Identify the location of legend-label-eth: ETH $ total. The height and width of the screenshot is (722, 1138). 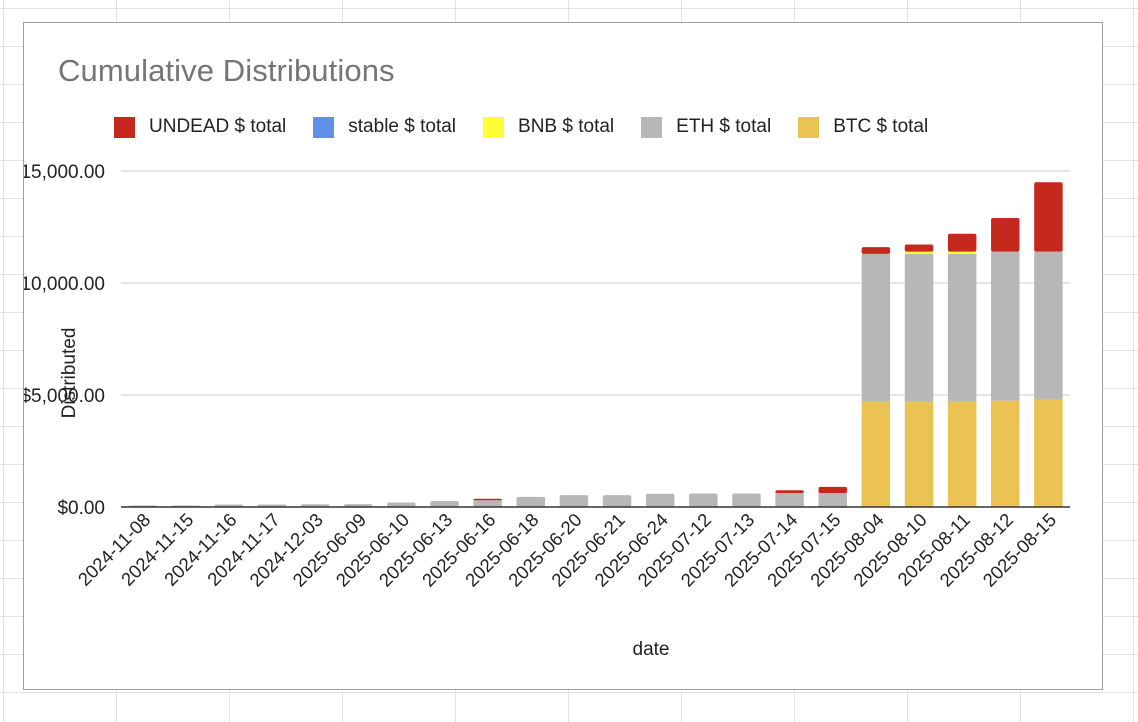
(724, 126).